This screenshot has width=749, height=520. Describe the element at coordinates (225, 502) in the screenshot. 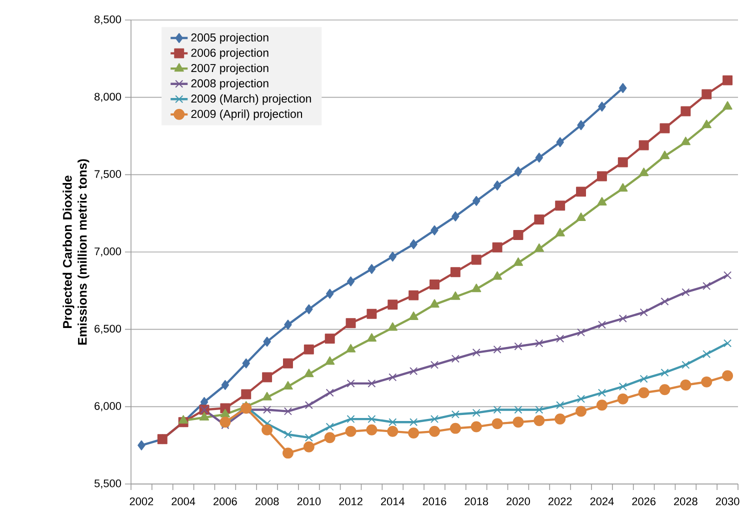

I see `x-tick-label: 2006` at that location.